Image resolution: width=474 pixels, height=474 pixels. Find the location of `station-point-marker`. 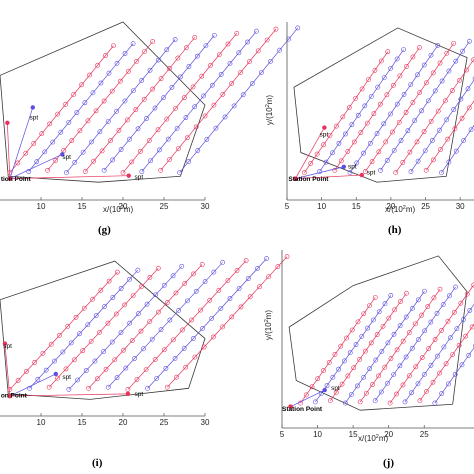

station-point-marker is located at coordinates (10, 178).